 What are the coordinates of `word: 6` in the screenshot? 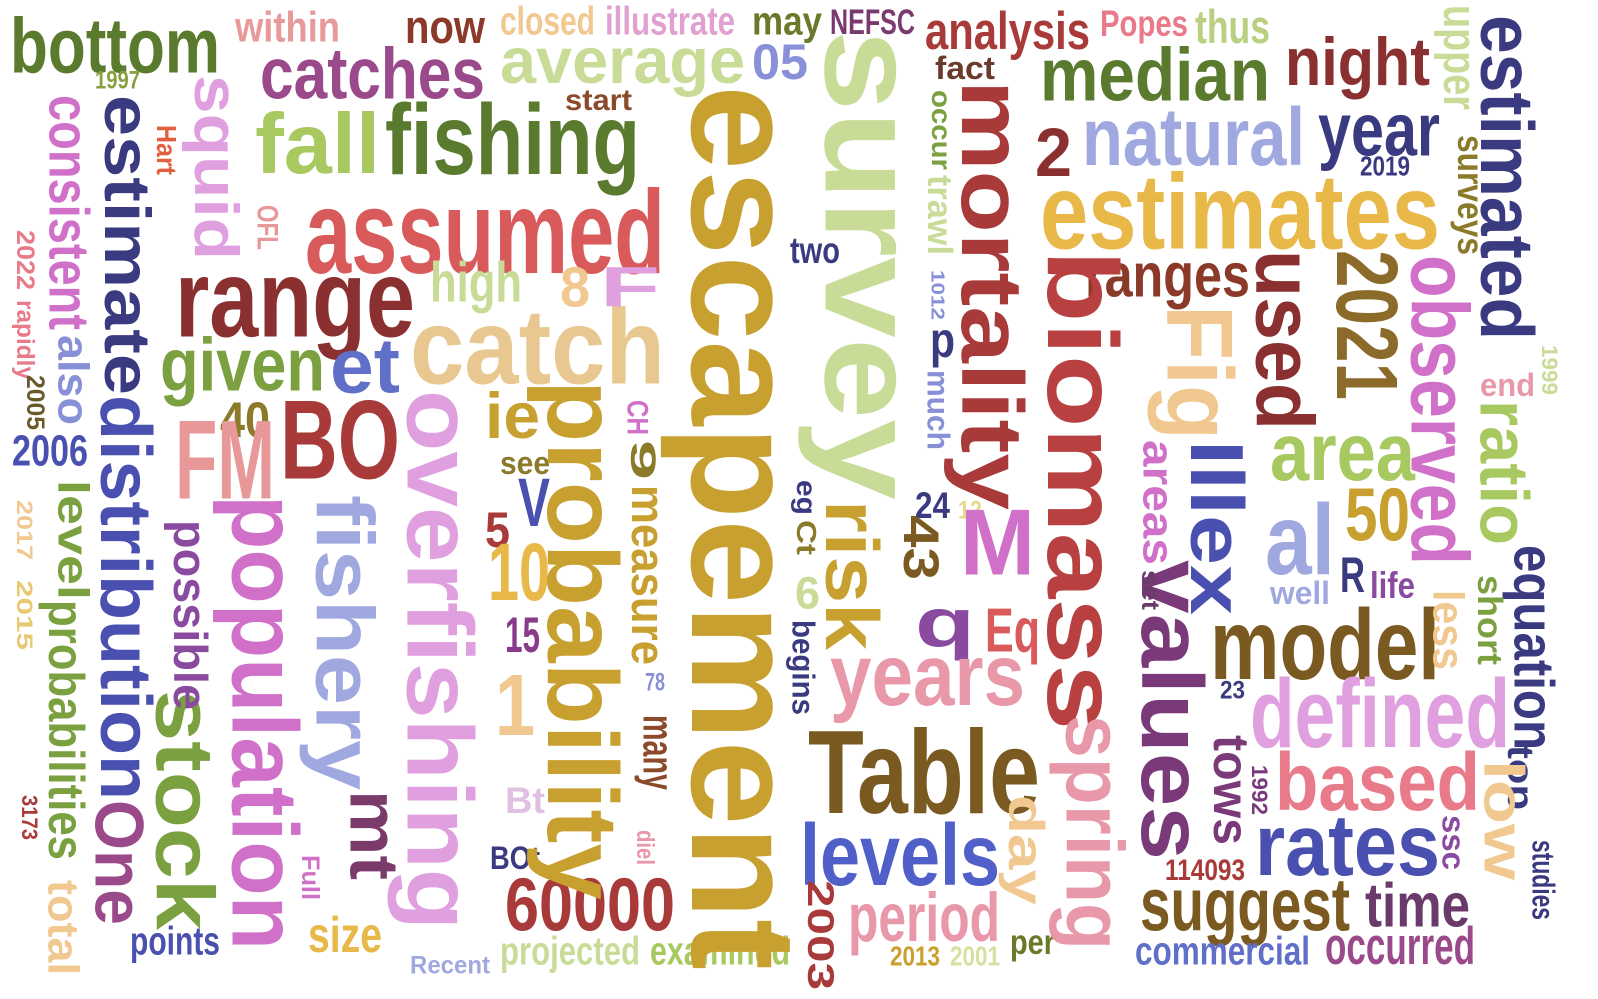 It's located at (807, 592).